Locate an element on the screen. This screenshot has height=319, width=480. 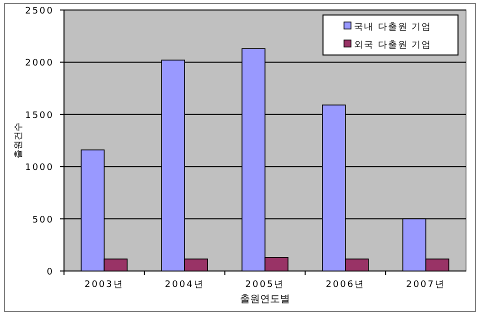
y-tick-label: 2500 is located at coordinates (39, 11).